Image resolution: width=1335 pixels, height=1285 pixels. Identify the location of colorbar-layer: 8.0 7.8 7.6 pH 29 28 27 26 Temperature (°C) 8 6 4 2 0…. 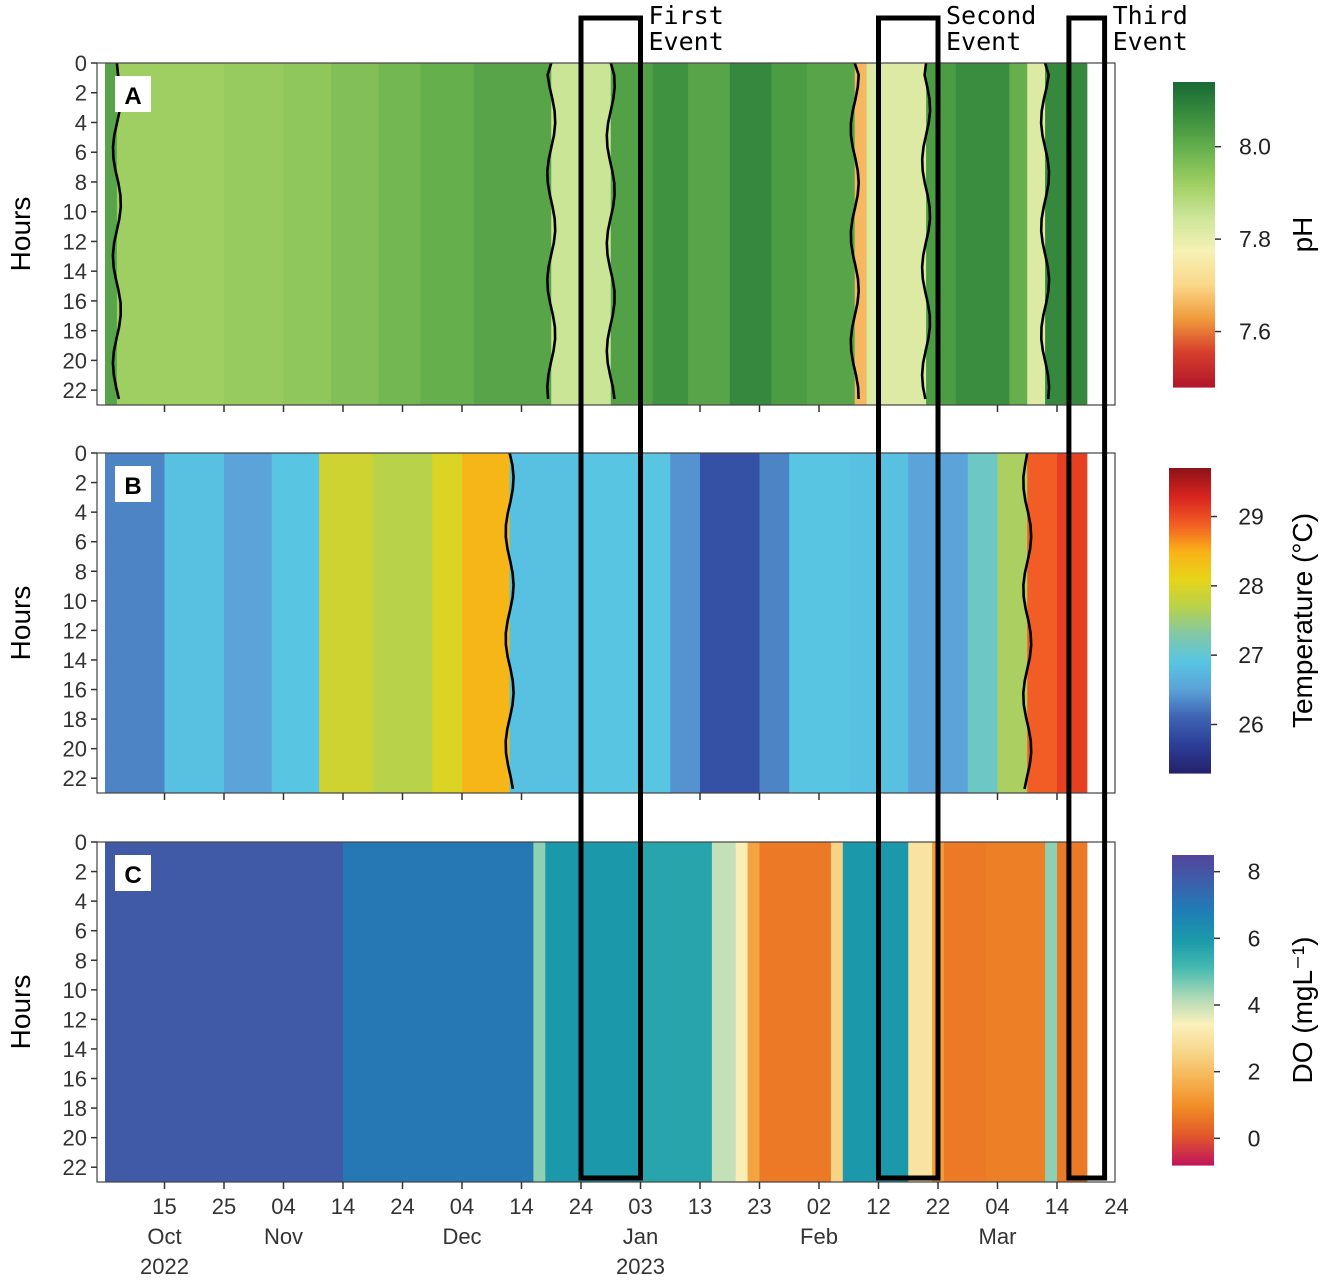
(1243, 624).